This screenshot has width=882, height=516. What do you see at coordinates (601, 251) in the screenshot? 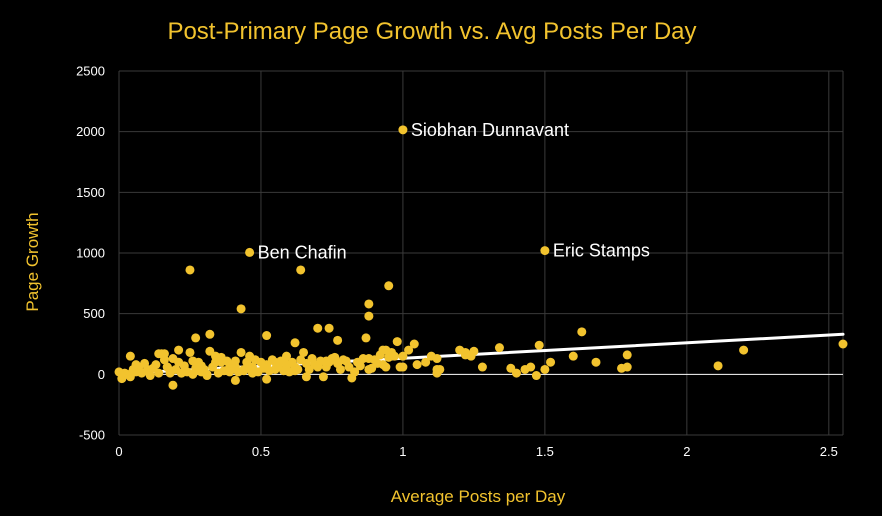
I see `point-label: Eric Stamps` at bounding box center [601, 251].